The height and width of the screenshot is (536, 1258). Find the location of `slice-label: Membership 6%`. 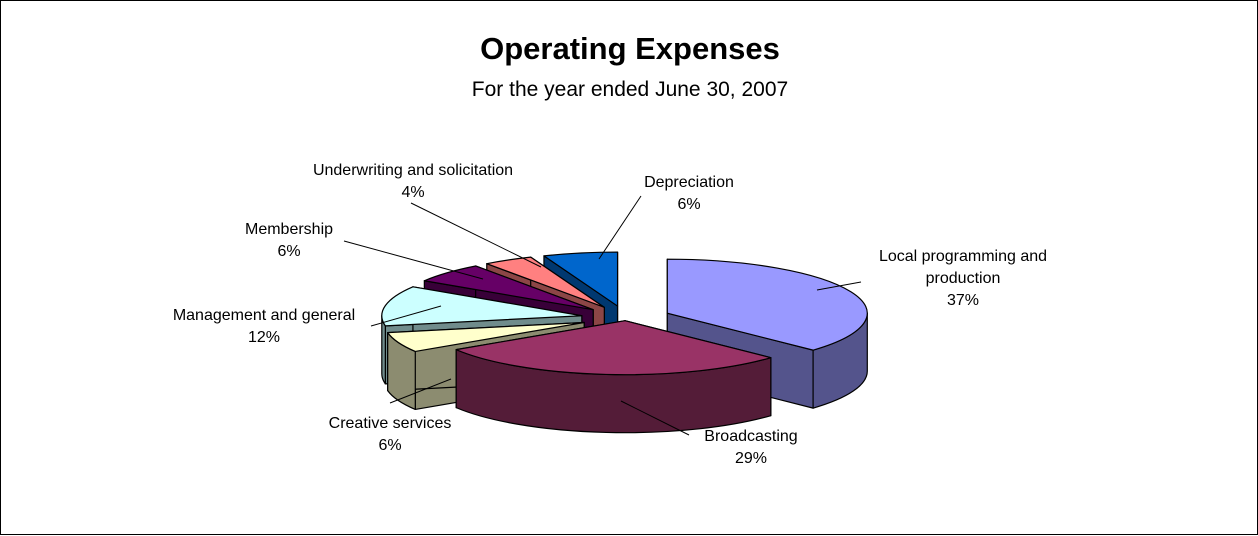

slice-label: Membership 6% is located at coordinates (289, 240).